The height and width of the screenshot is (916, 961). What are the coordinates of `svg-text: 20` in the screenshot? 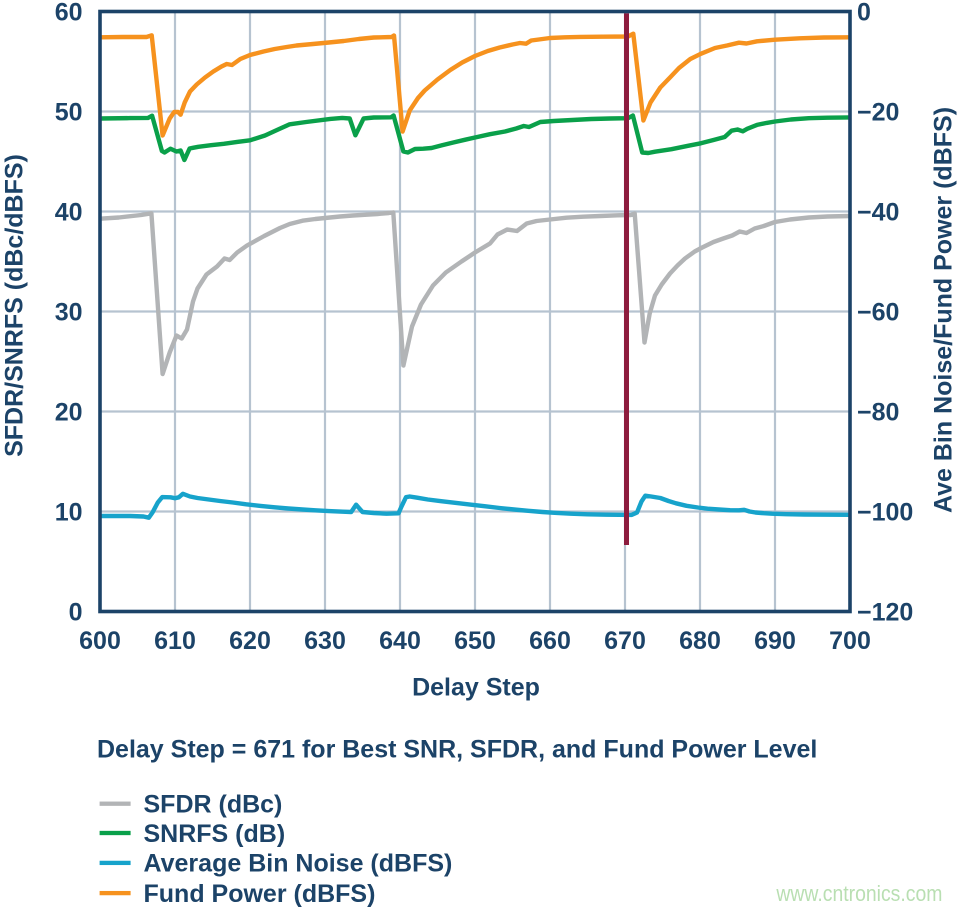 It's located at (69, 412).